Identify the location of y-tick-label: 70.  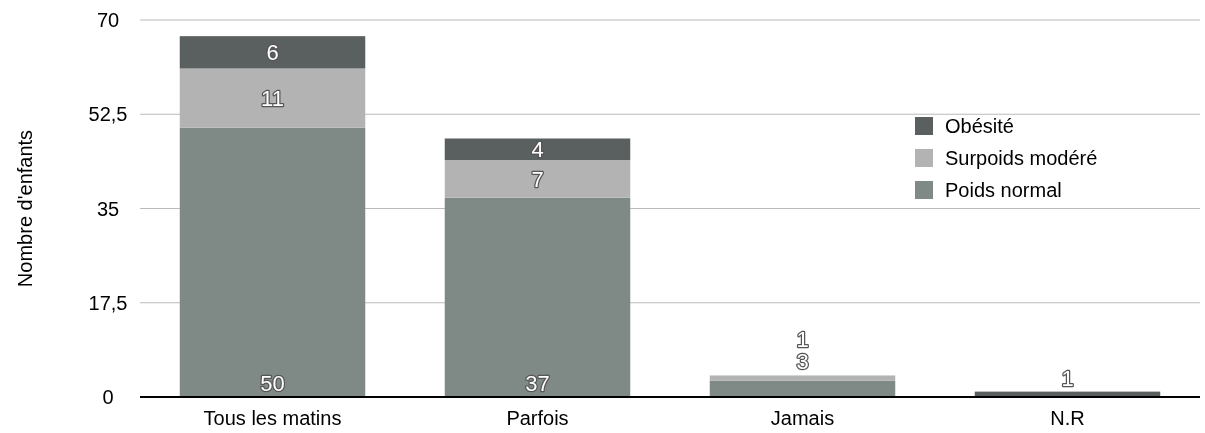
(108, 20).